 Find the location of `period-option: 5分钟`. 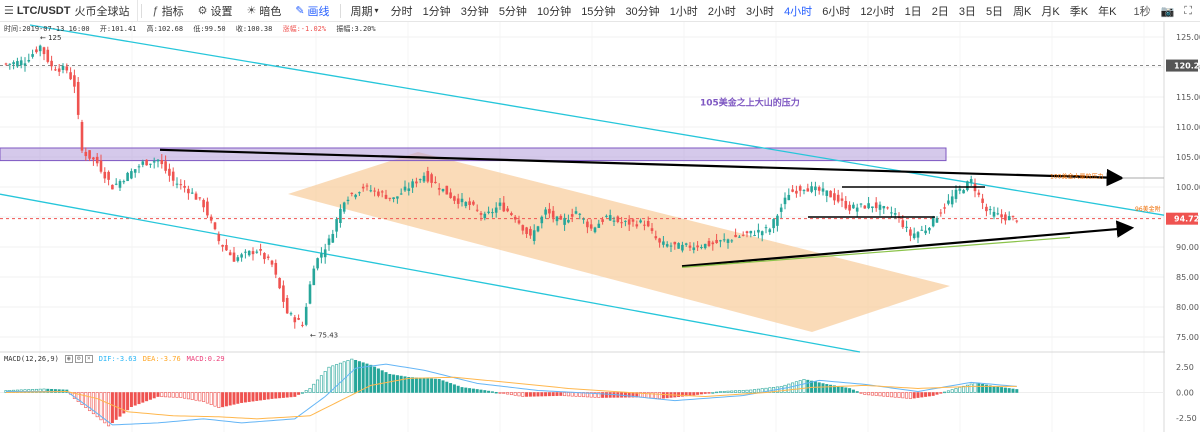

period-option: 5分钟 is located at coordinates (512, 11).